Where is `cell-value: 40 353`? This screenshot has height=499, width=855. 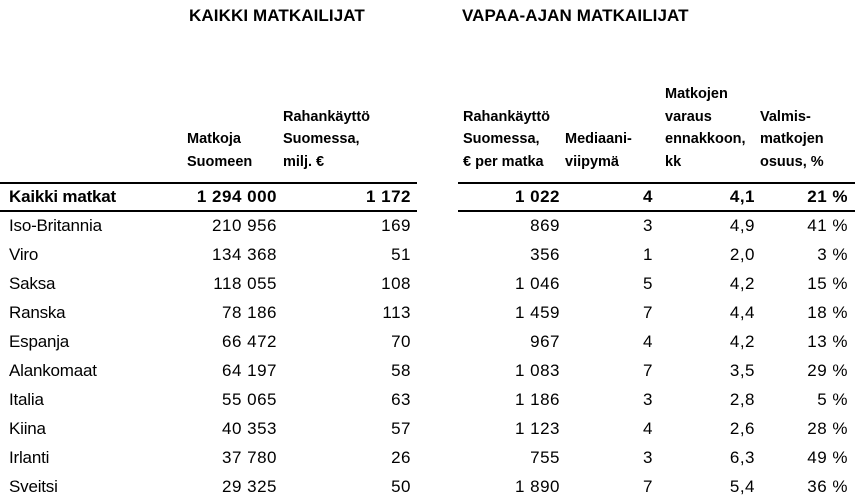
cell-value: 40 353 is located at coordinates (249, 428).